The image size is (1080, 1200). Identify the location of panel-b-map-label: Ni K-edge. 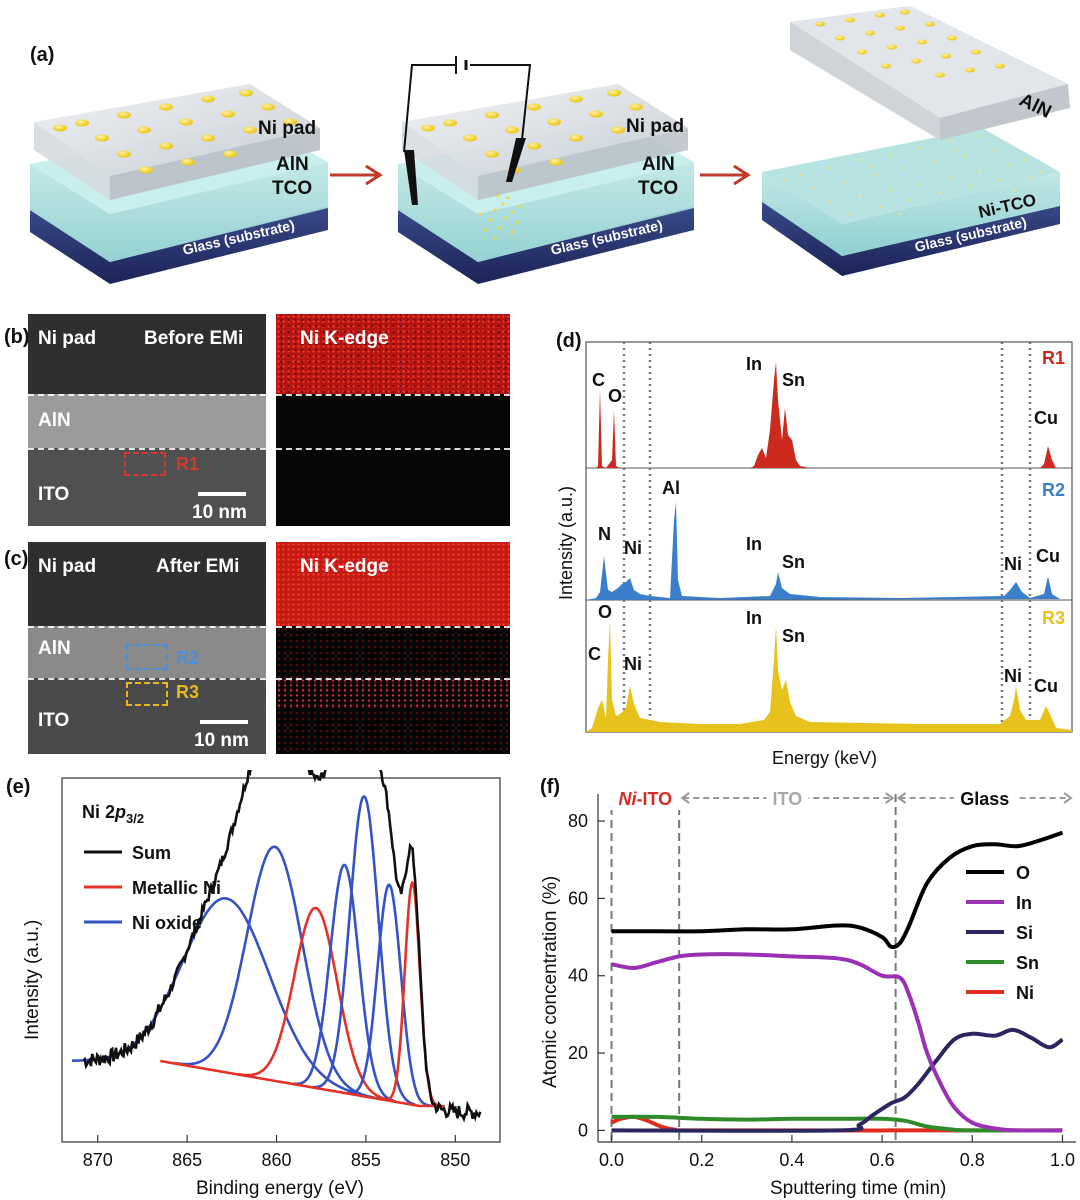
(344, 338).